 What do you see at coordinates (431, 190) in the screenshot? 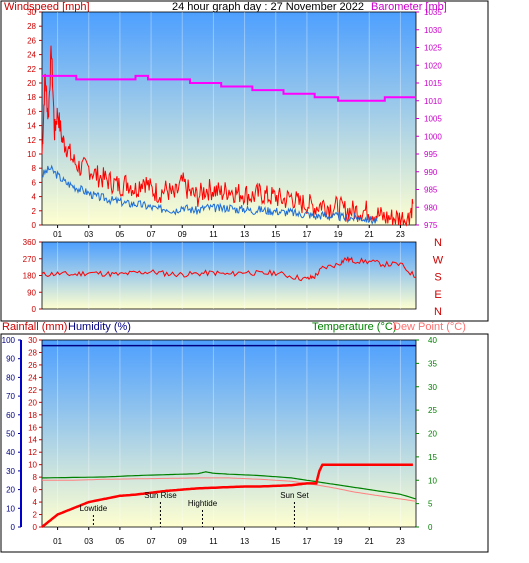
I see `baro-tick-label: 985` at bounding box center [431, 190].